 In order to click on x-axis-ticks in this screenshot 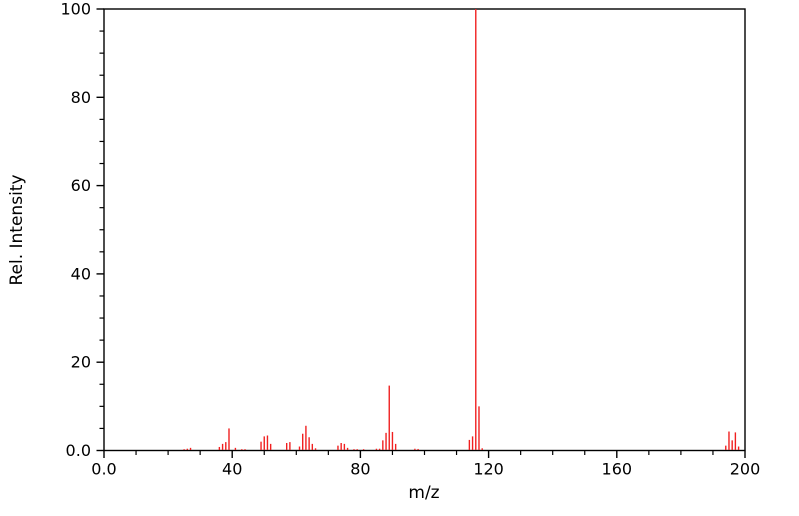, I will do `click(424, 454)`.